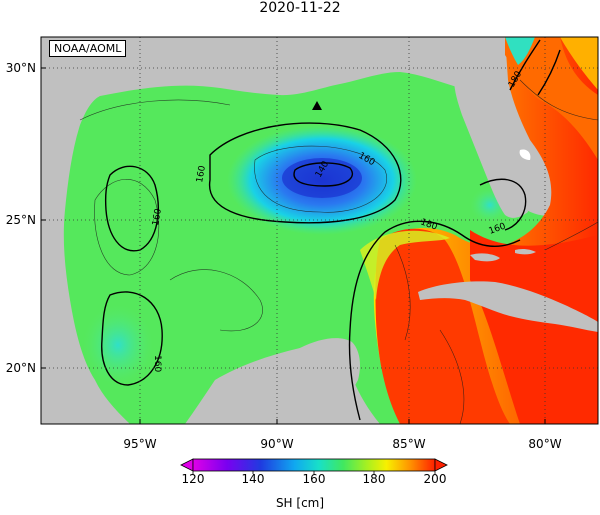  What do you see at coordinates (20, 368) in the screenshot?
I see `lat-label: 20°N` at bounding box center [20, 368].